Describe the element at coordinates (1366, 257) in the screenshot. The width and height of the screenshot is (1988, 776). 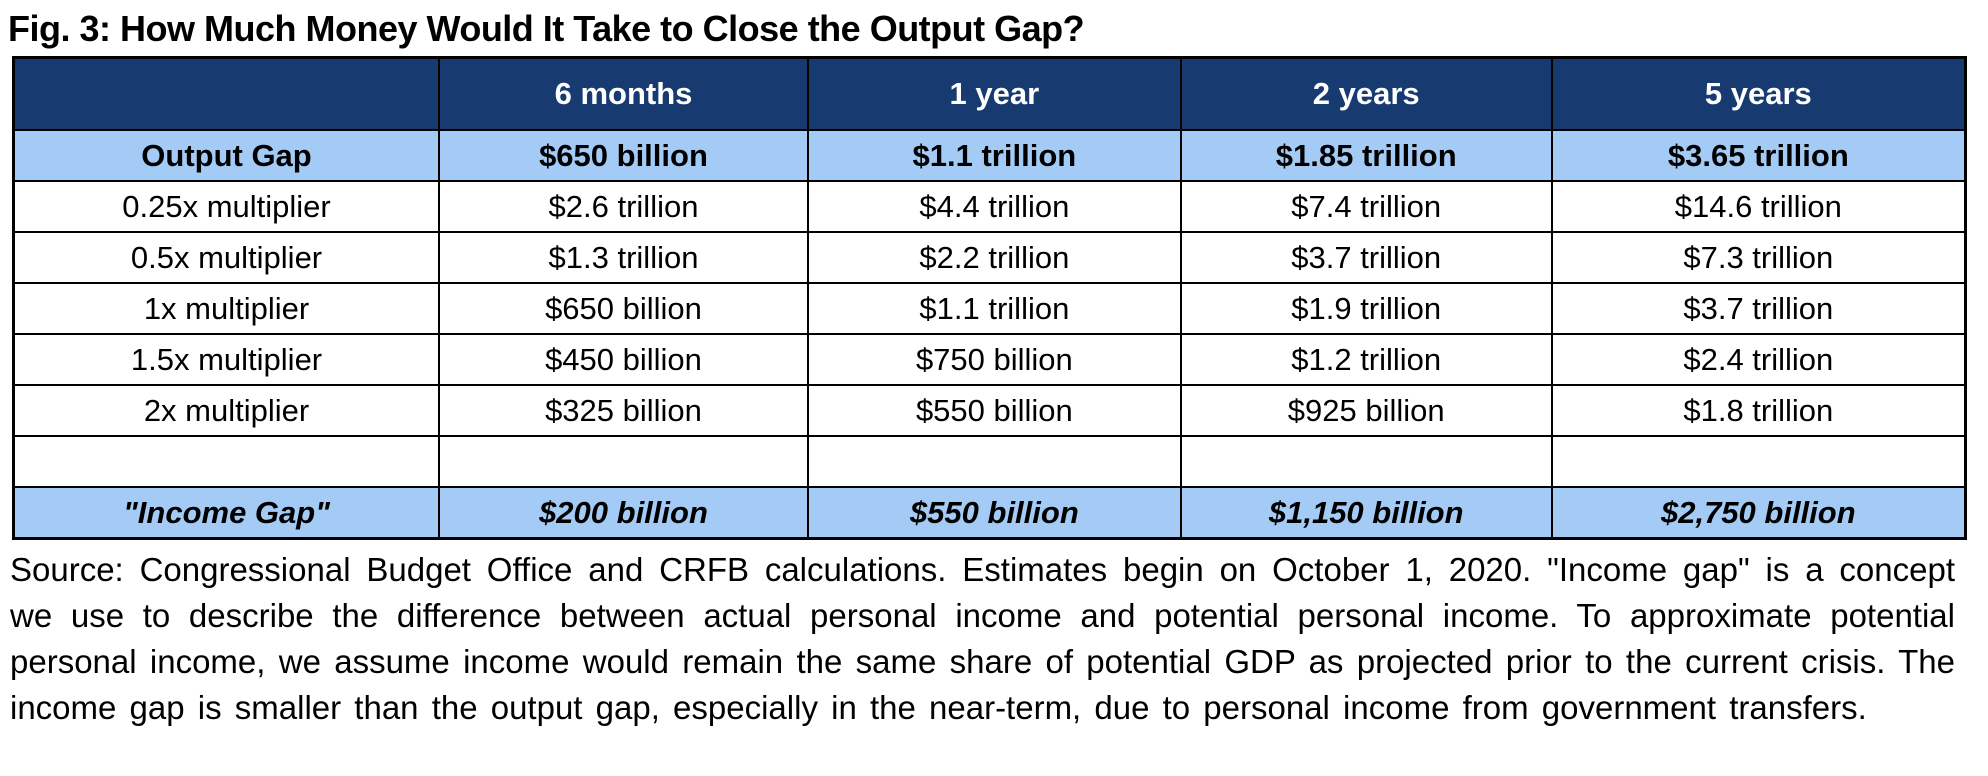
I see `cell-05x-2y: $3.7 trillion` at that location.